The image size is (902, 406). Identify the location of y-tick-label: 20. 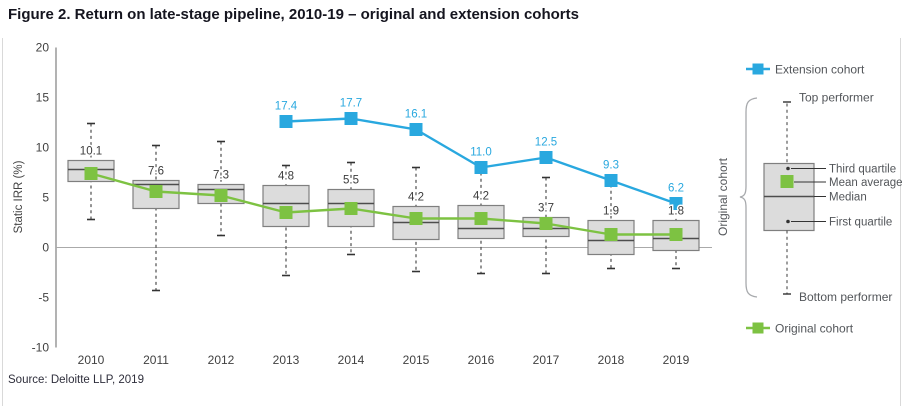
(43, 48).